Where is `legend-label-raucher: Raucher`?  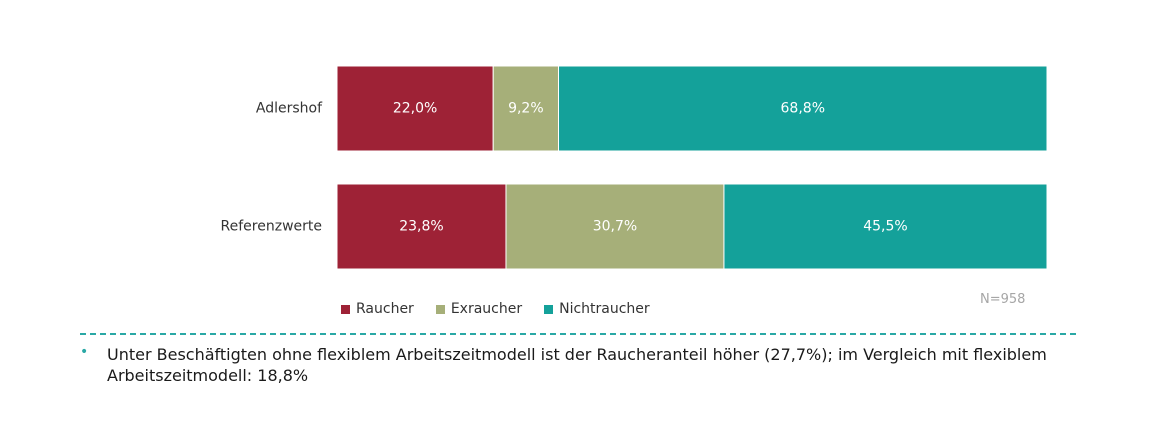 legend-label-raucher: Raucher is located at coordinates (385, 309).